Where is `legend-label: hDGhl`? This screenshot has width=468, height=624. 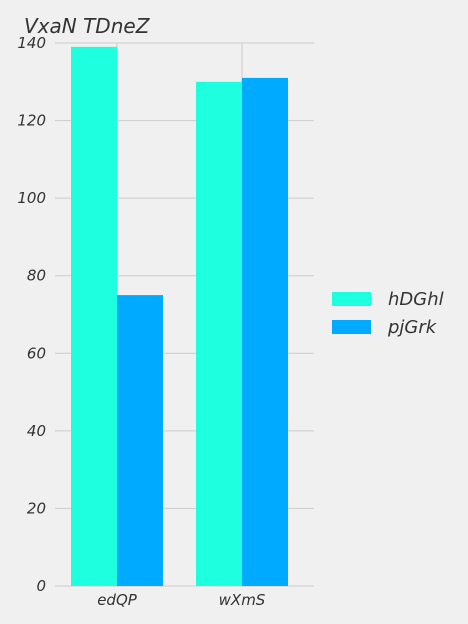
legend-label: hDGhl is located at coordinates (416, 299).